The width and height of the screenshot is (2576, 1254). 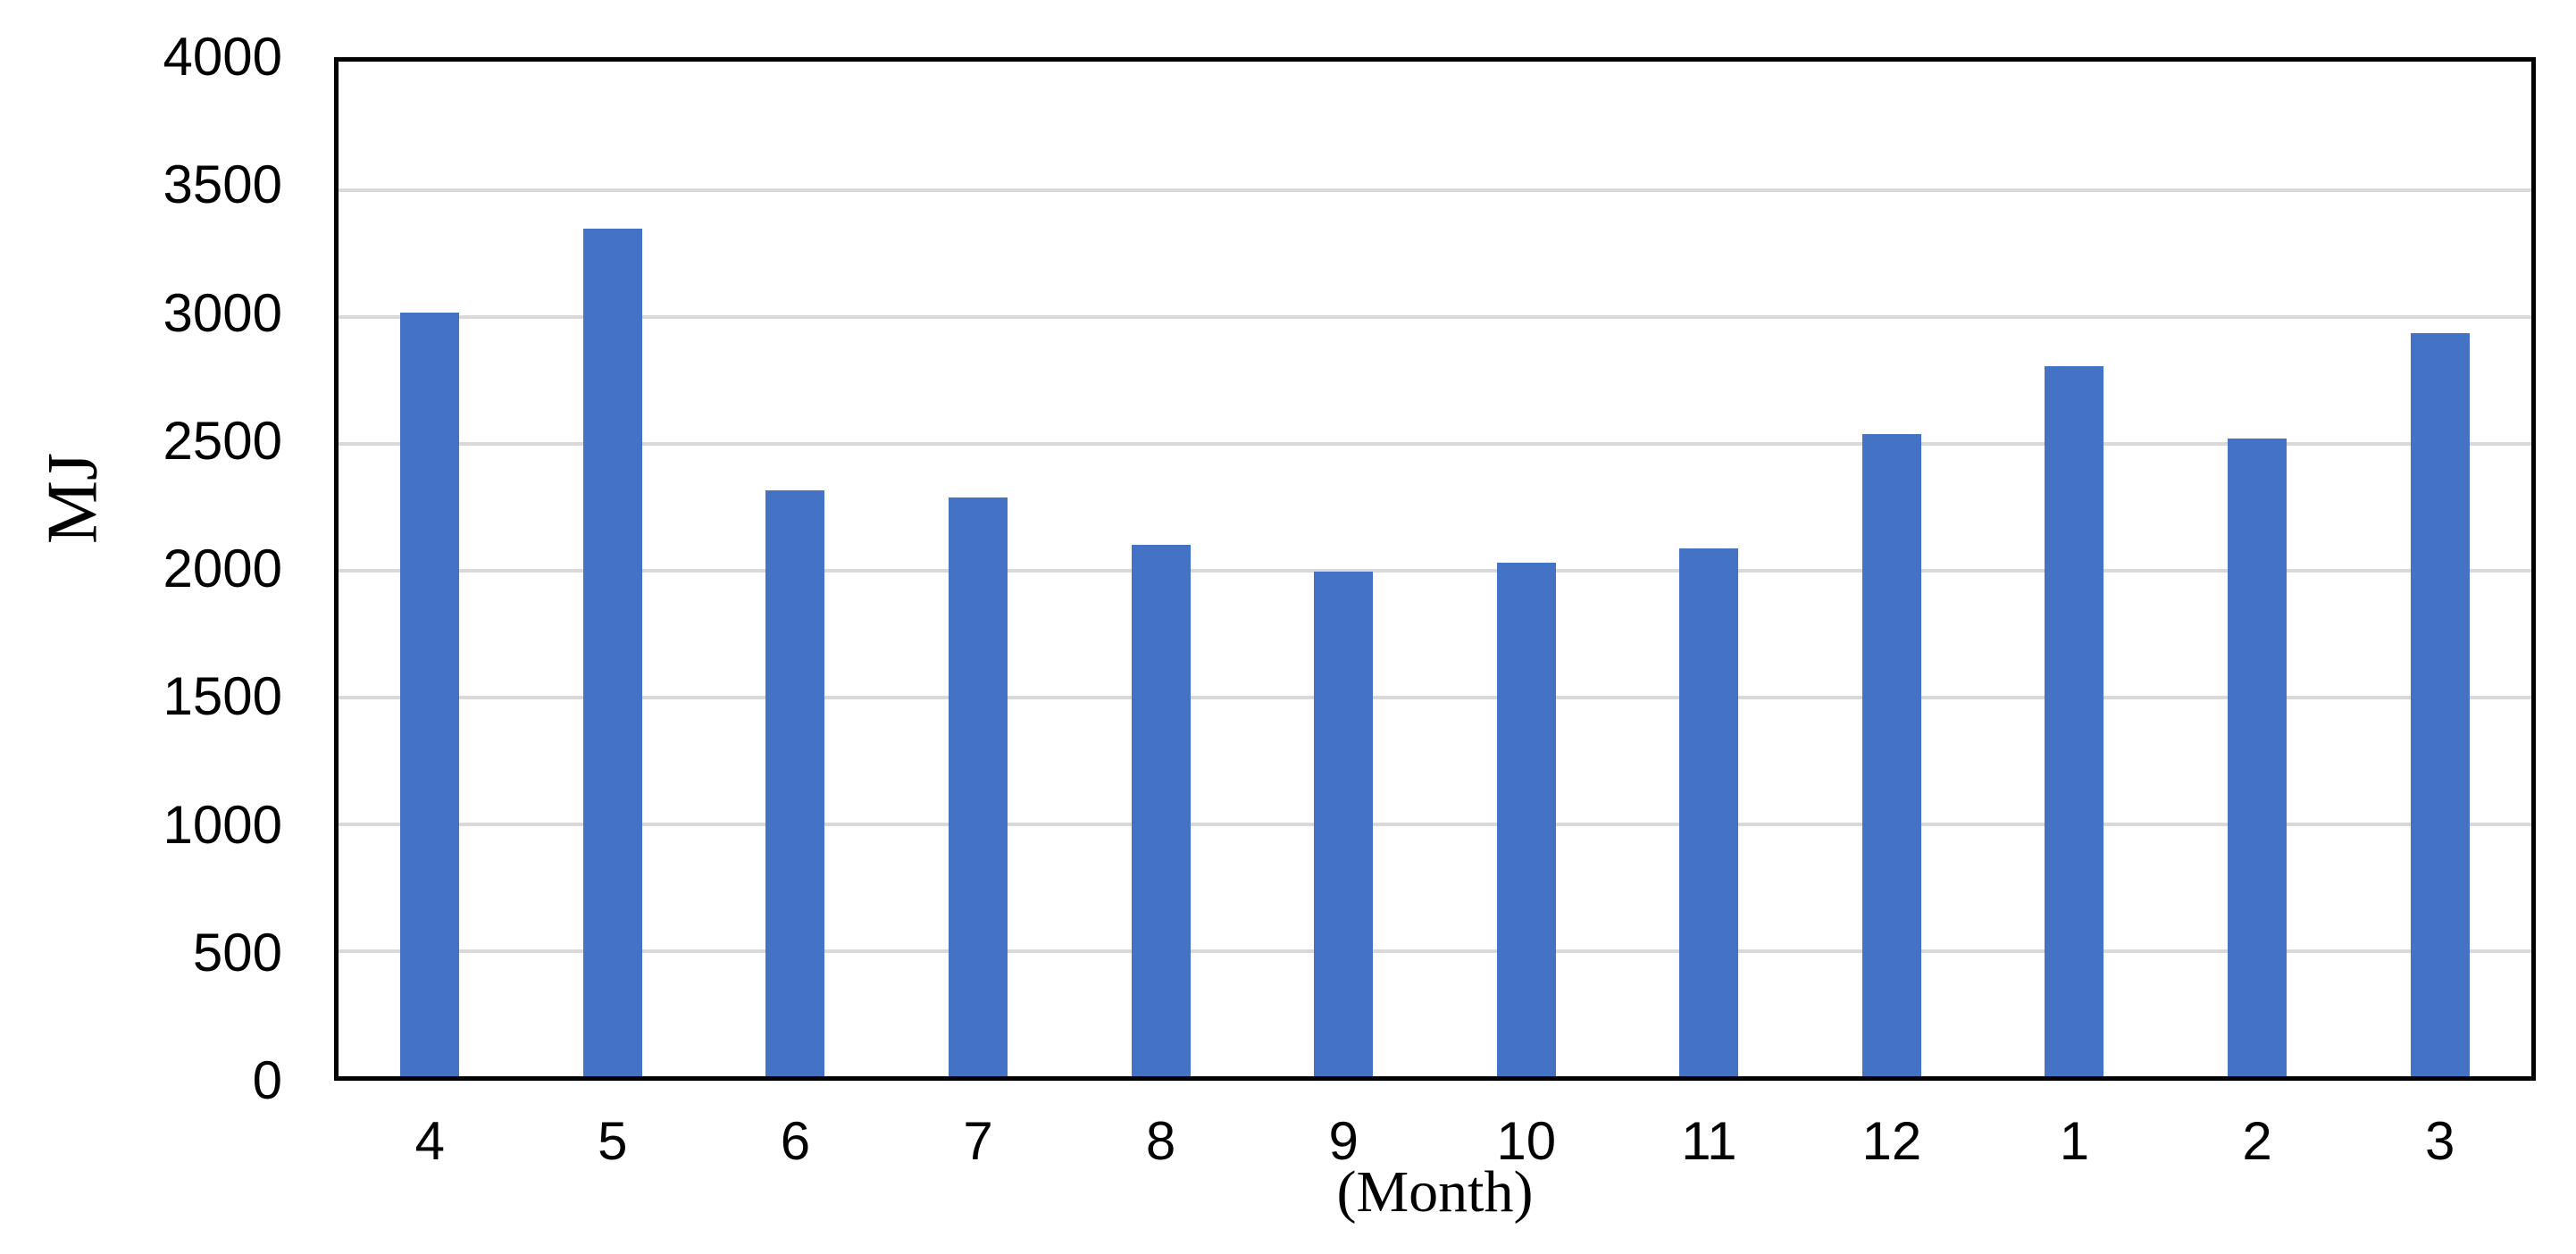 I want to click on gridline-2000, so click(x=1435, y=571).